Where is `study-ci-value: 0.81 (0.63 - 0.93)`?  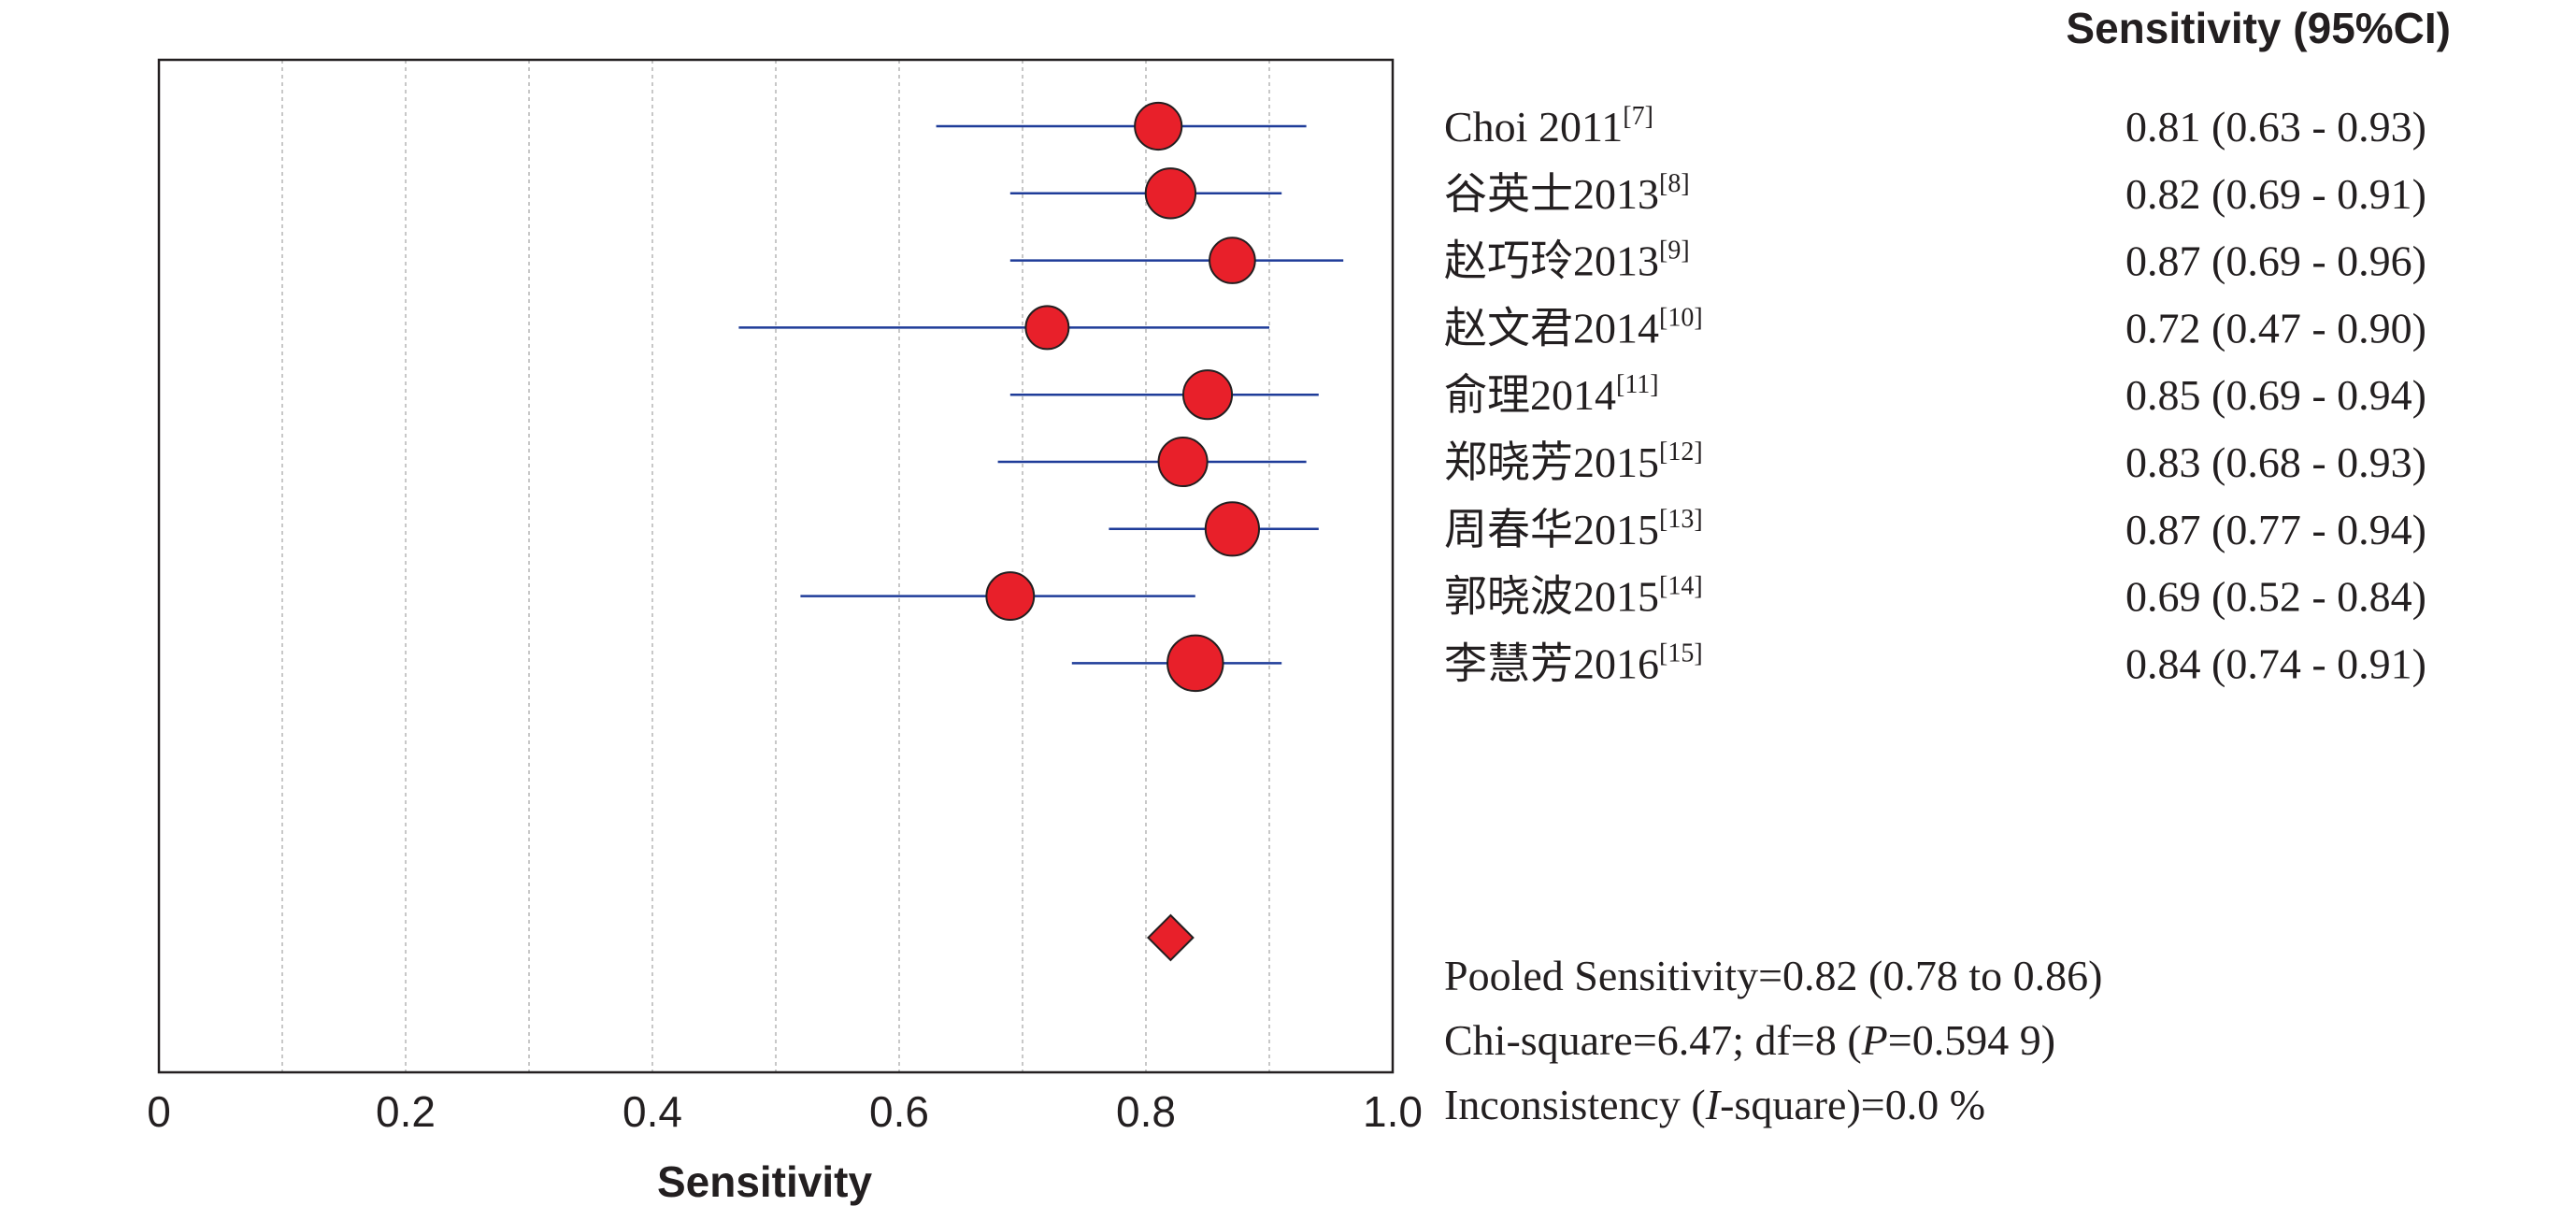
study-ci-value: 0.81 (0.63 - 0.93) is located at coordinates (2275, 127).